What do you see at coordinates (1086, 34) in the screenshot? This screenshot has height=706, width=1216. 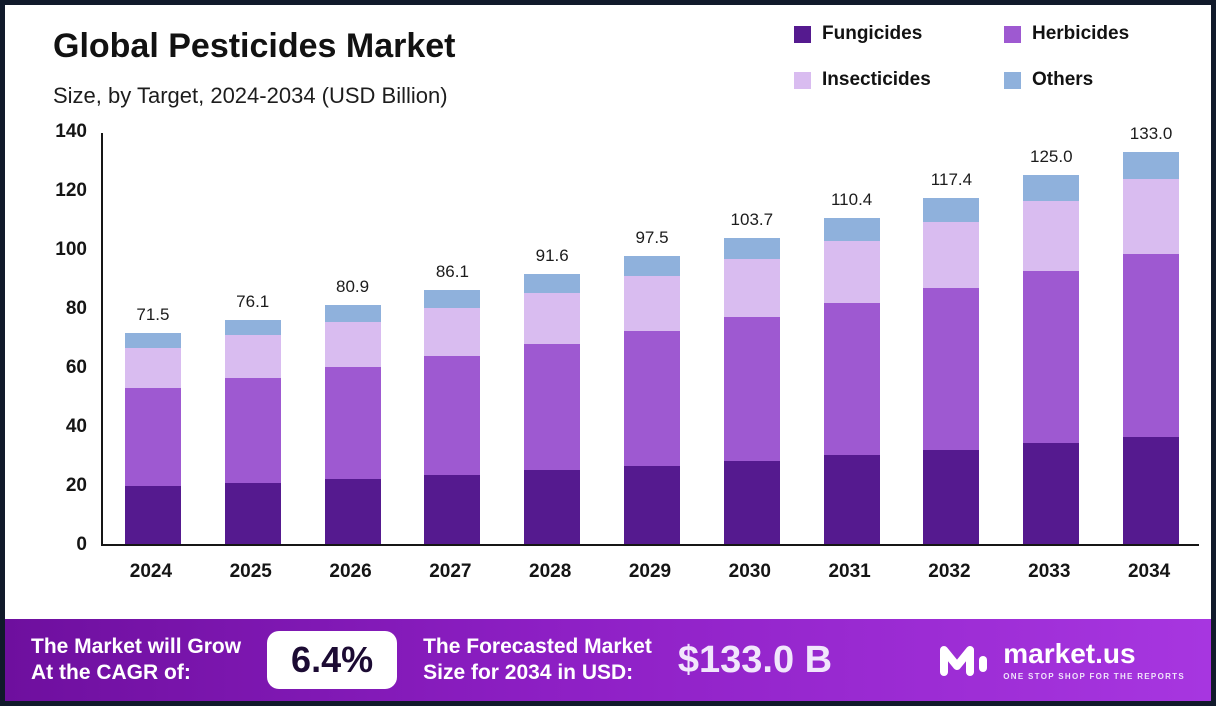 I see `legend-item-herbicides: Herbicides` at bounding box center [1086, 34].